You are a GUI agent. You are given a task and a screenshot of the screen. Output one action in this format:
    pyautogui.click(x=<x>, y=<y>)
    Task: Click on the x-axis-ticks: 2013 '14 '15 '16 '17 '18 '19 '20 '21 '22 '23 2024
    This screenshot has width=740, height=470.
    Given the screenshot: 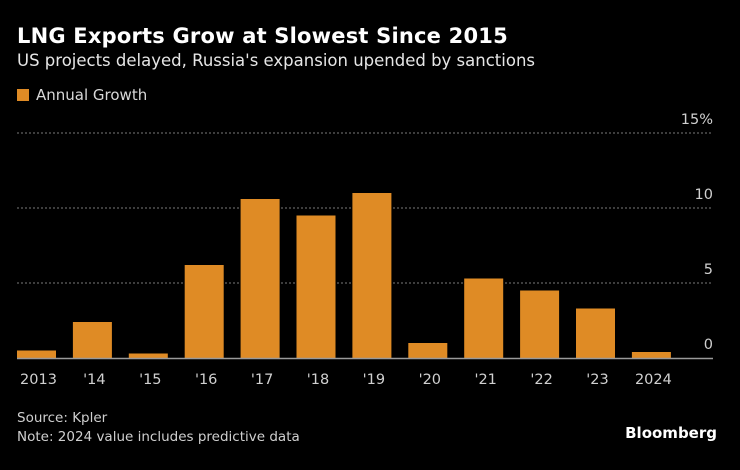 What is the action you would take?
    pyautogui.click(x=346, y=380)
    